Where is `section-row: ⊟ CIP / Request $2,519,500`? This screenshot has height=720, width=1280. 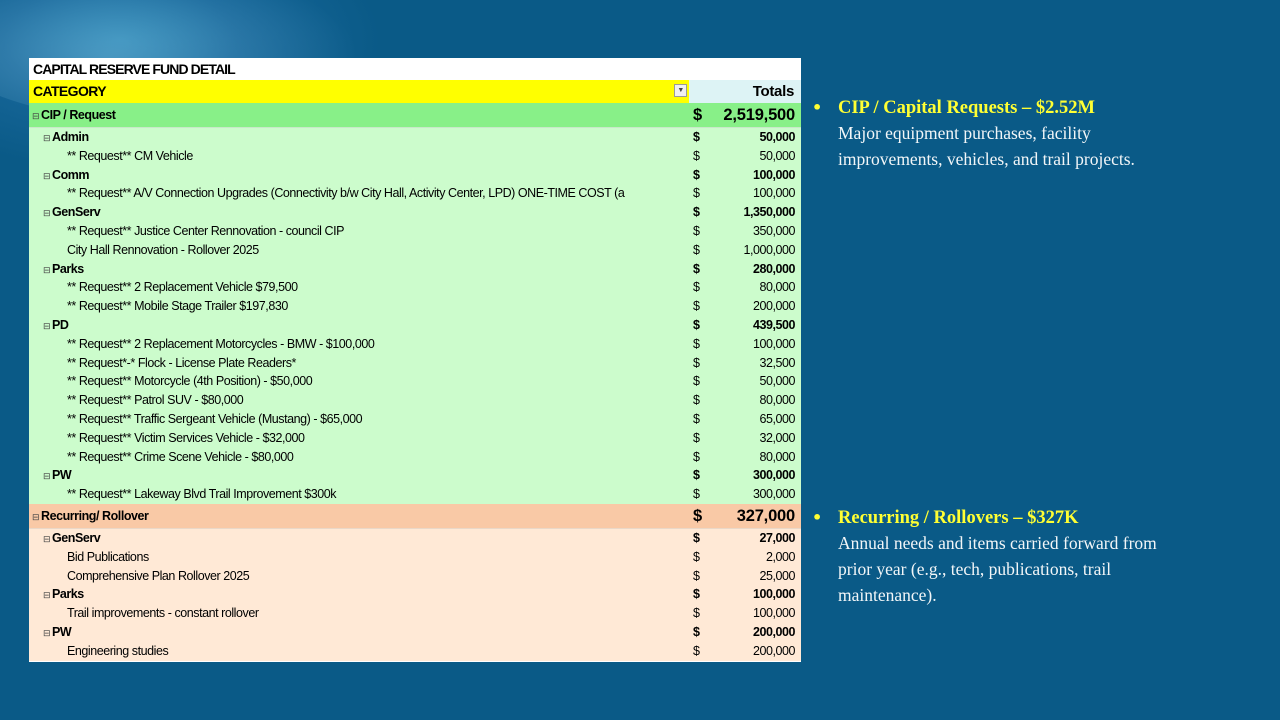 section-row: ⊟ CIP / Request $2,519,500 is located at coordinates (415, 115).